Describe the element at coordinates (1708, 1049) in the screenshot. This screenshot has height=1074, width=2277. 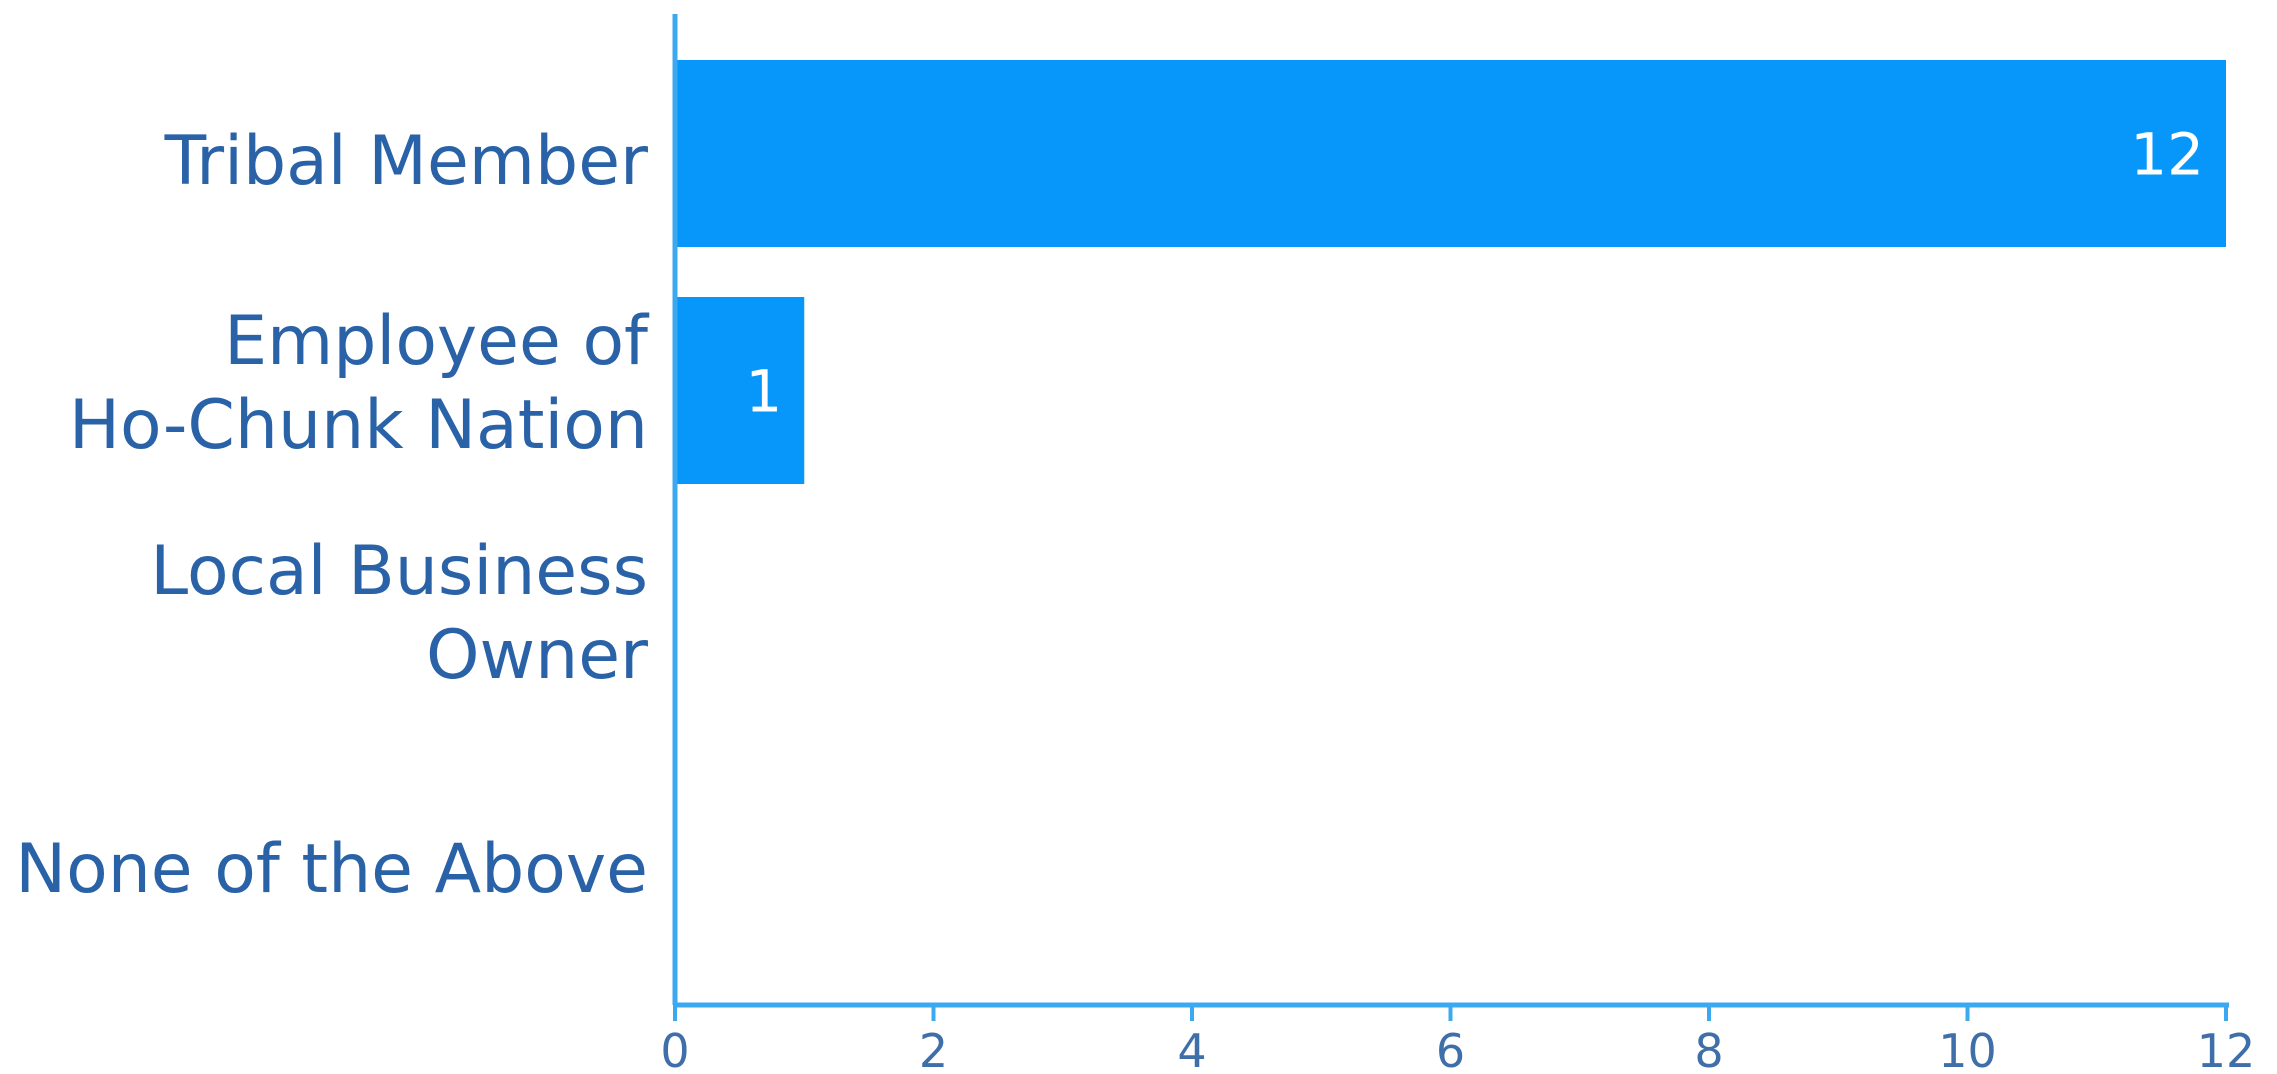
I see `x-tick-label-4: 8` at that location.